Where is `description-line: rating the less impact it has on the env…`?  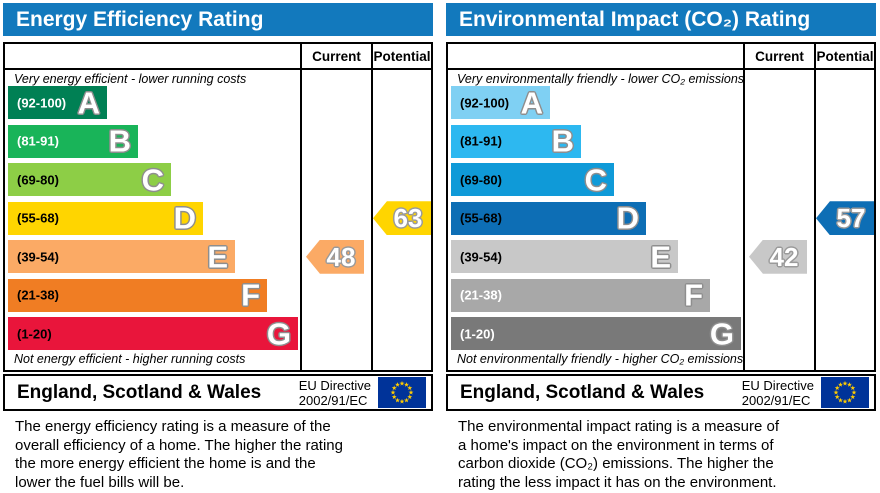 description-line: rating the less impact it has on the env… is located at coordinates (617, 482).